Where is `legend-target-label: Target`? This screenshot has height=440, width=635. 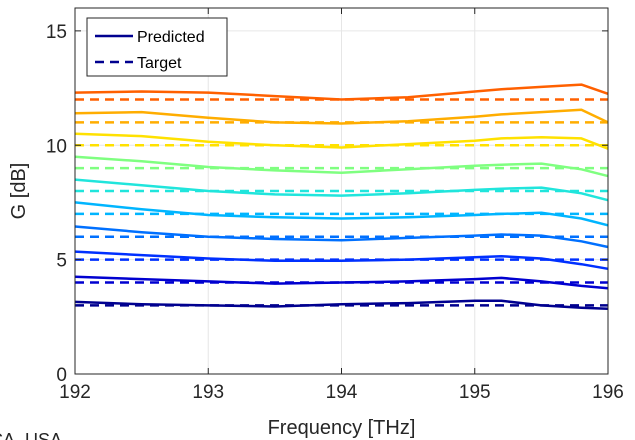
legend-target-label: Target is located at coordinates (159, 63).